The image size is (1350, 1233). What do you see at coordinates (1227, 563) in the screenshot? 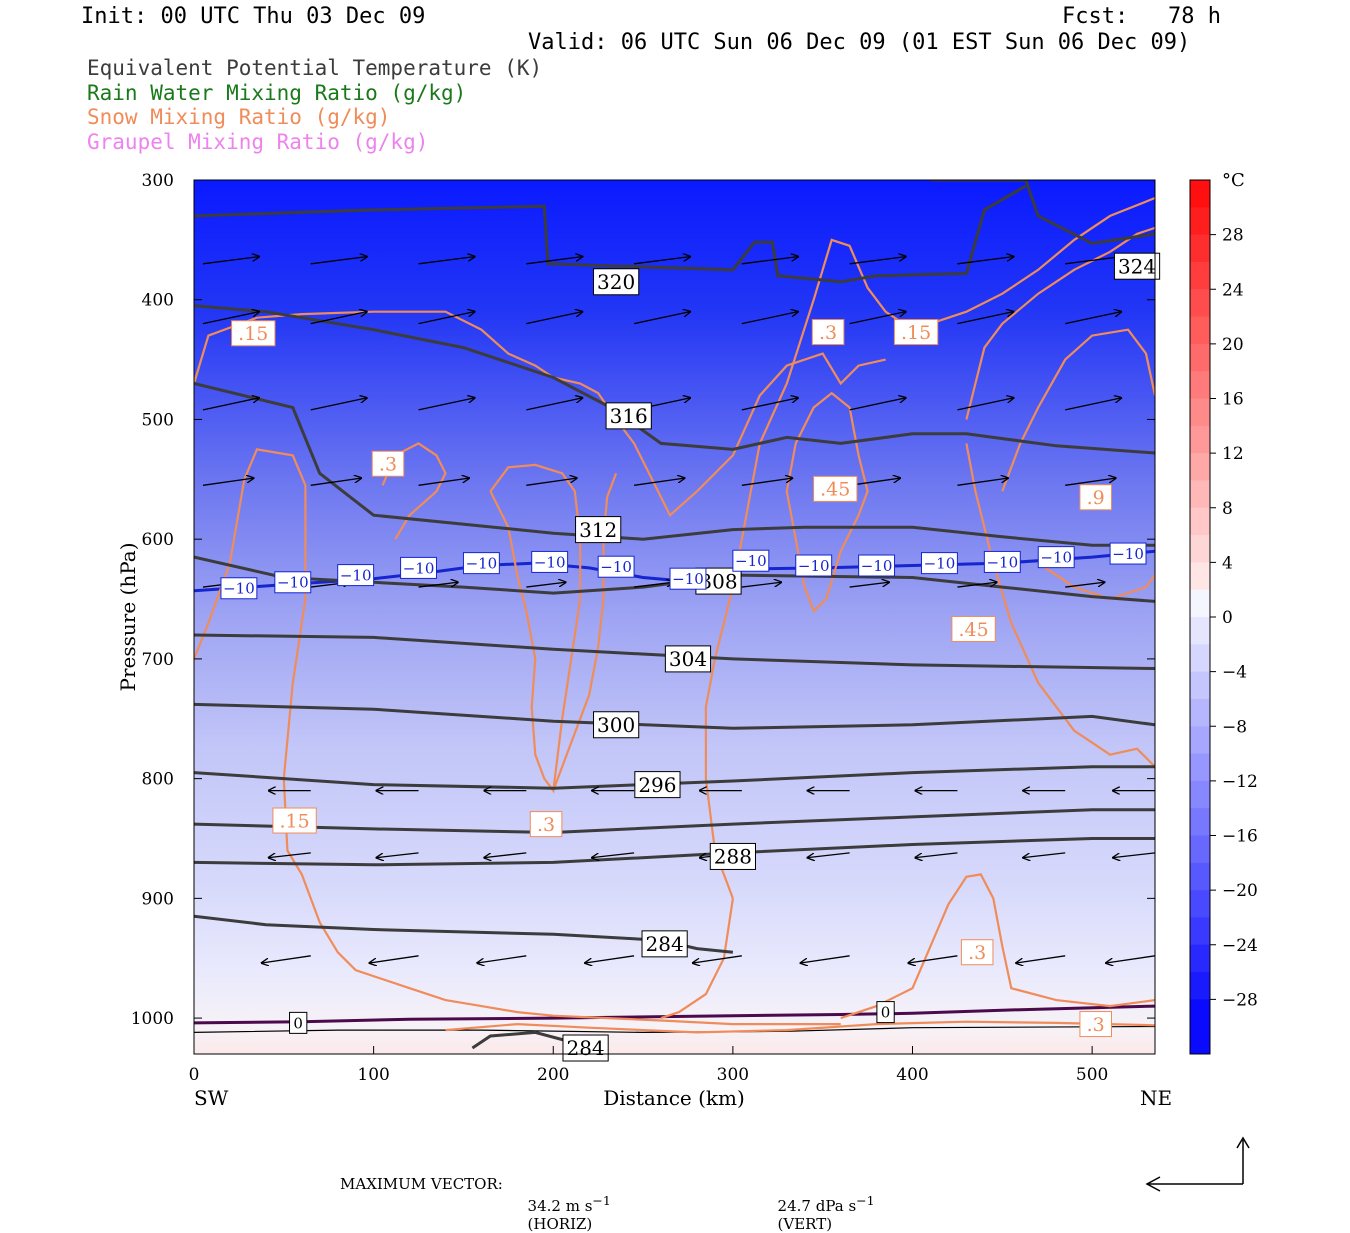
I see `colorbar-tick-label: 4` at bounding box center [1227, 563].